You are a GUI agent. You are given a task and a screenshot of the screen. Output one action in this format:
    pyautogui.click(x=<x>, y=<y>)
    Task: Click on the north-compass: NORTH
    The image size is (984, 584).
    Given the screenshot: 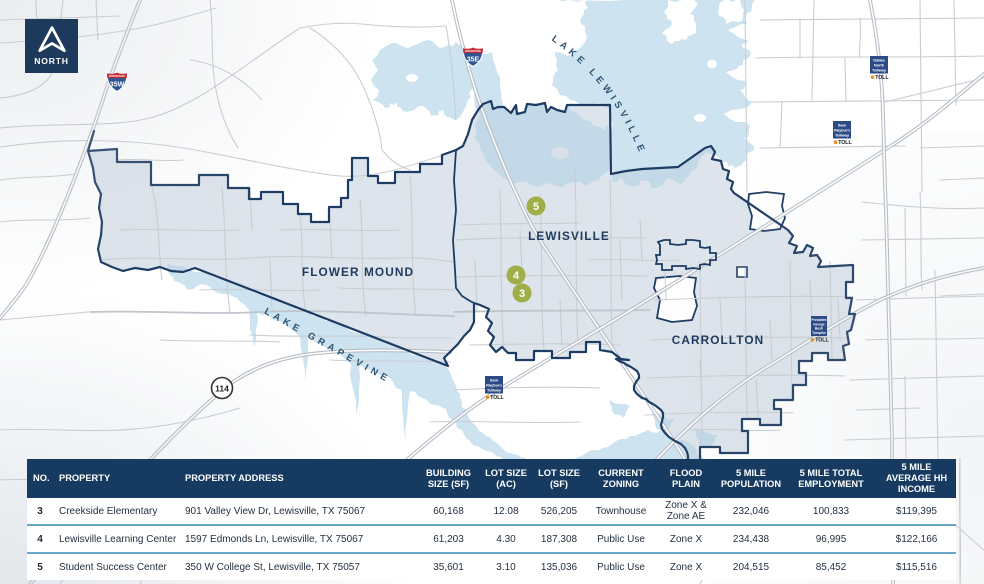 What is the action you would take?
    pyautogui.click(x=51, y=46)
    